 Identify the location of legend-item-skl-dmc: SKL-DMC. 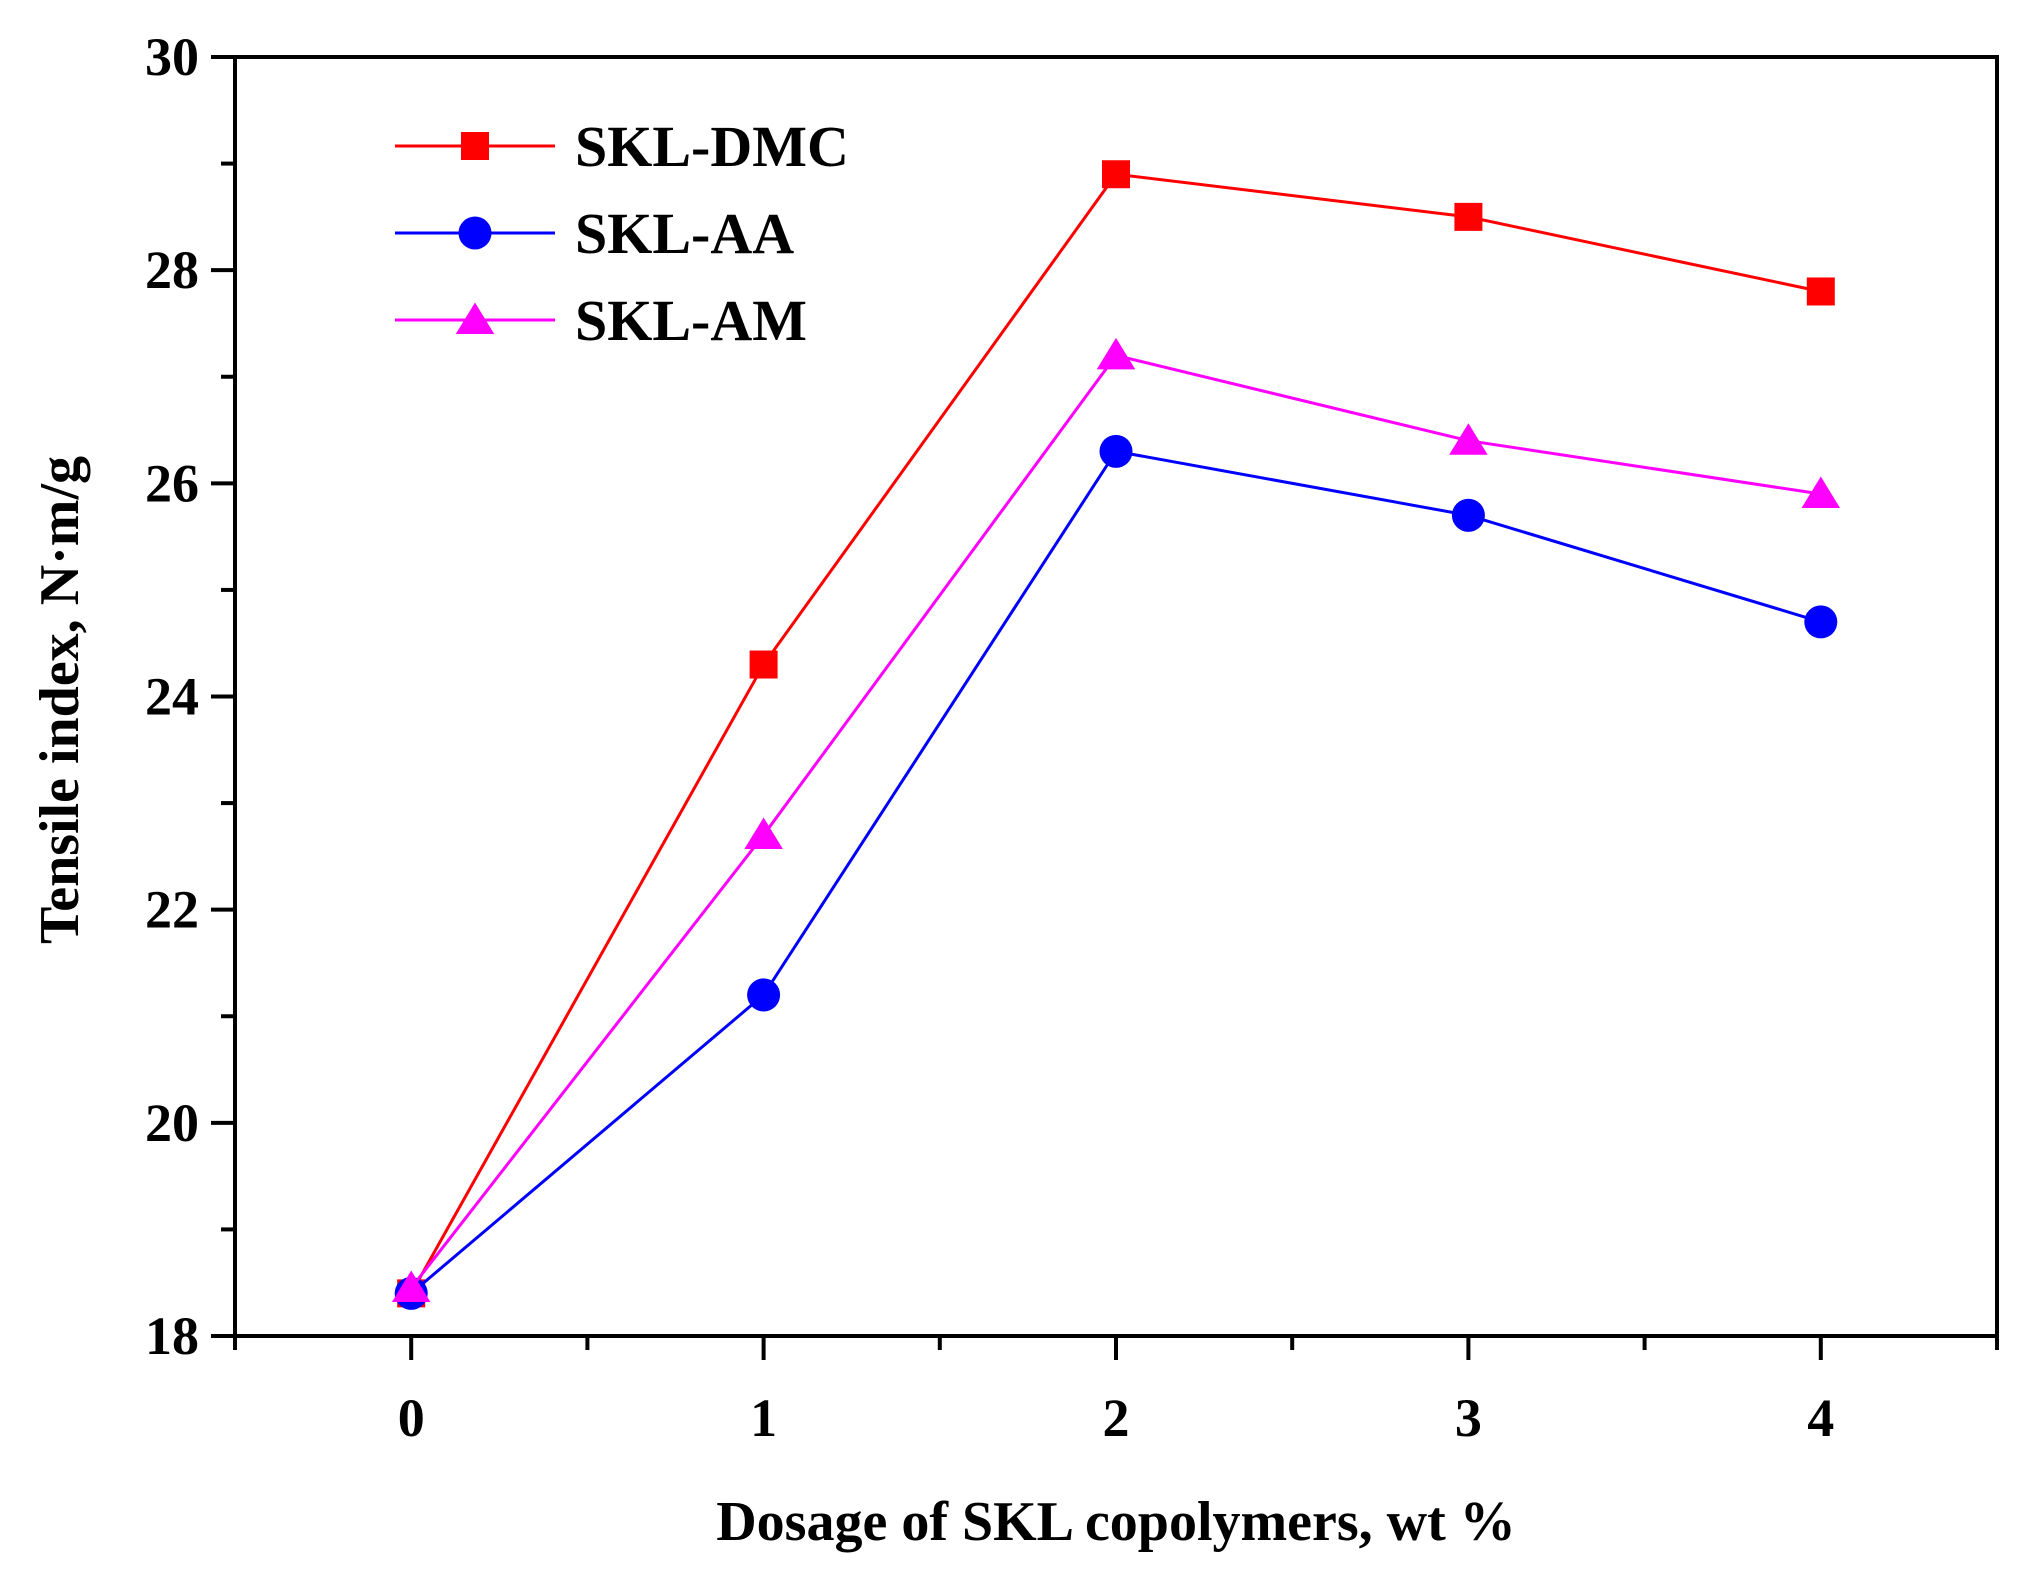
(622, 146).